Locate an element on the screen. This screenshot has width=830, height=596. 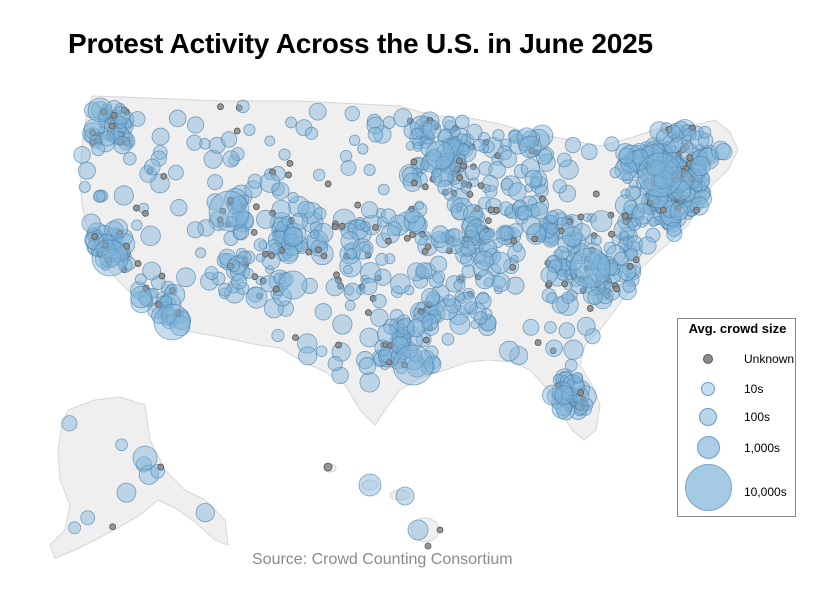
legend-label-hundreds: 100s is located at coordinates (757, 417).